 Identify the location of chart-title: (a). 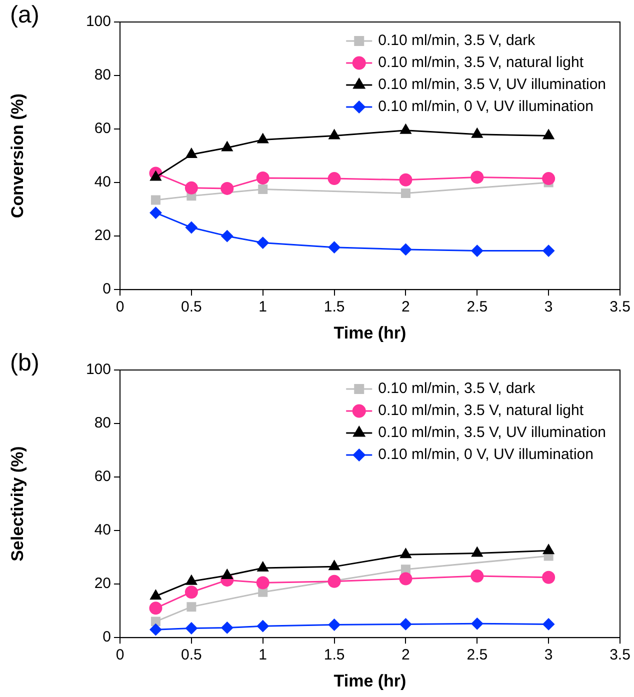
(25, 15).